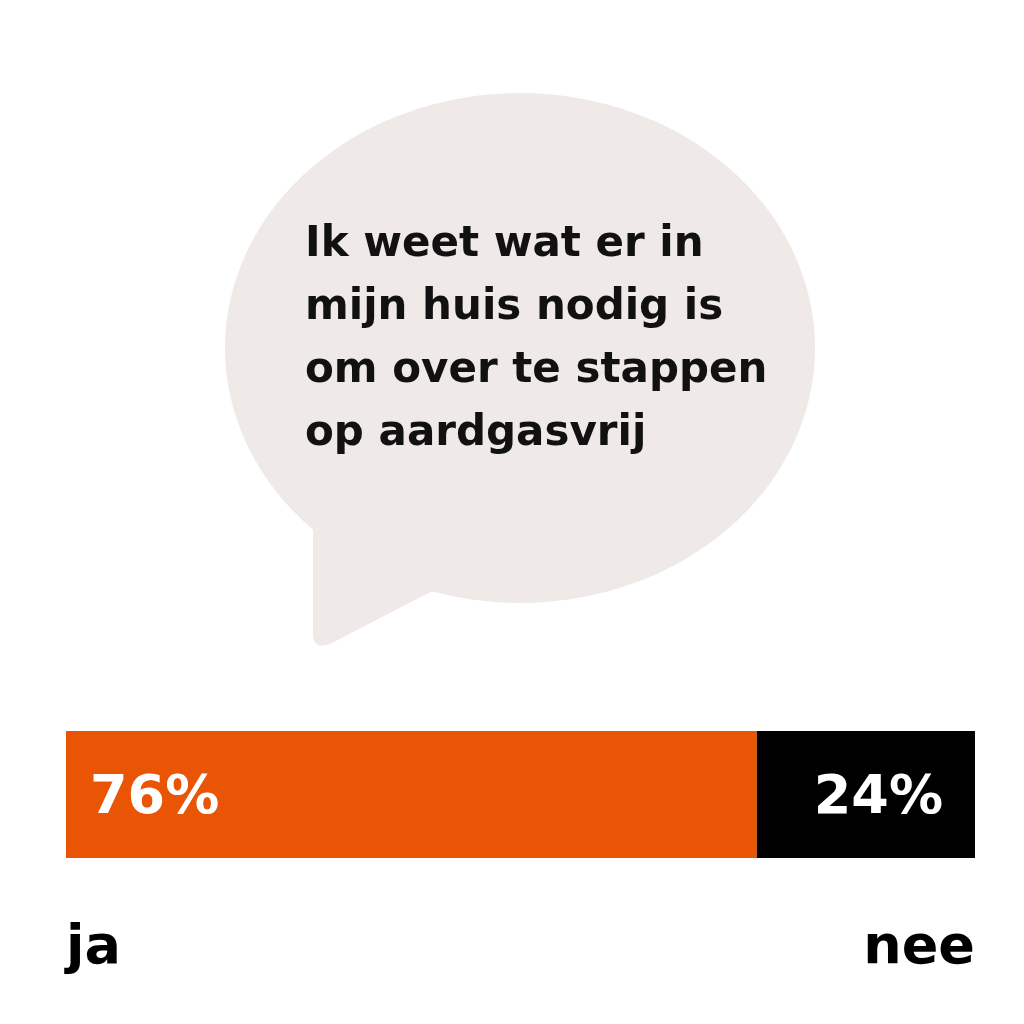  Describe the element at coordinates (919, 944) in the screenshot. I see `series-label: nee` at that location.